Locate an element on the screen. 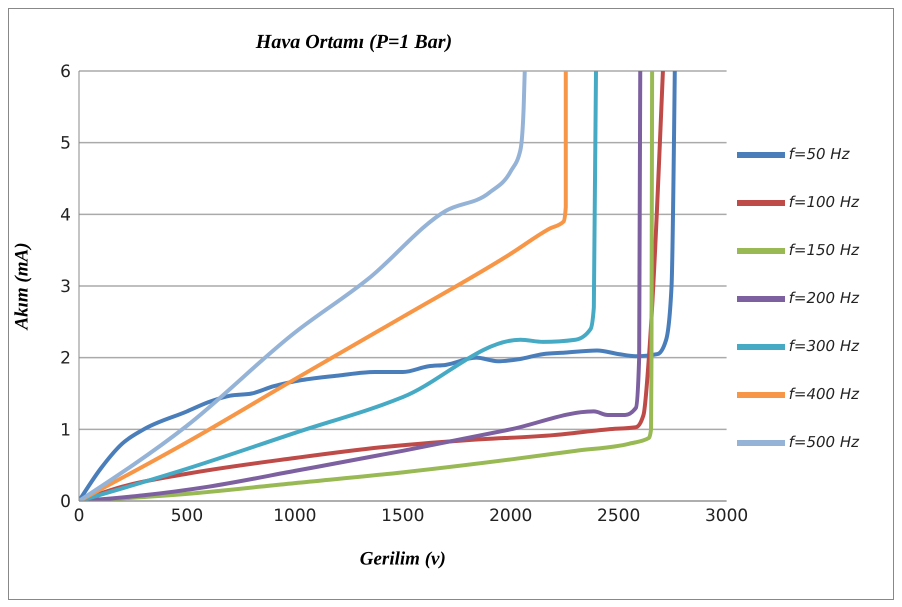 The width and height of the screenshot is (902, 607). y-tick-label: 2 is located at coordinates (65, 358).